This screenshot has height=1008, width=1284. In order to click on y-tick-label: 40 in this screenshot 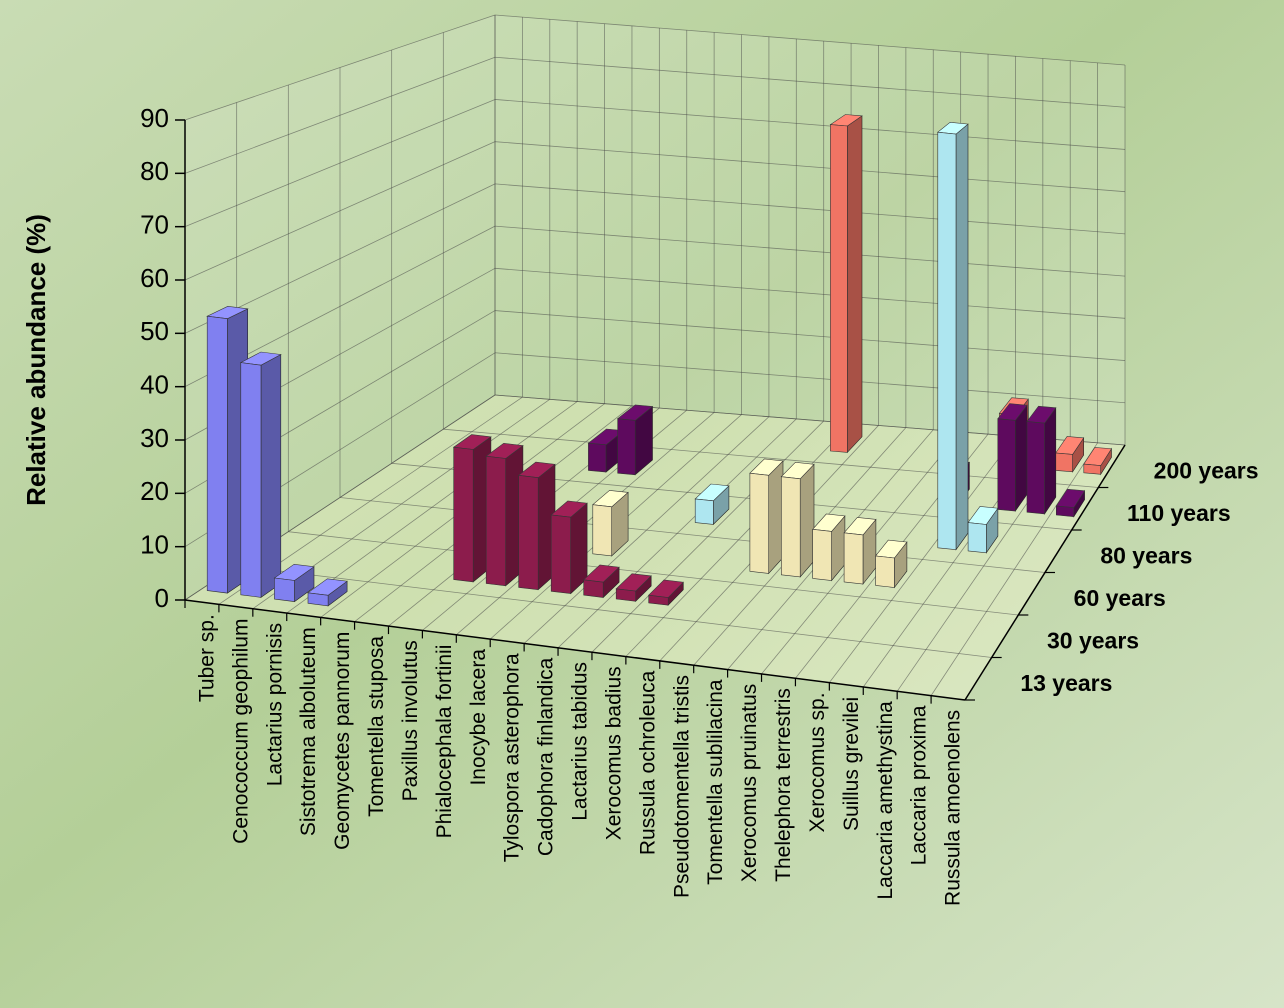, I will do `click(154, 385)`.